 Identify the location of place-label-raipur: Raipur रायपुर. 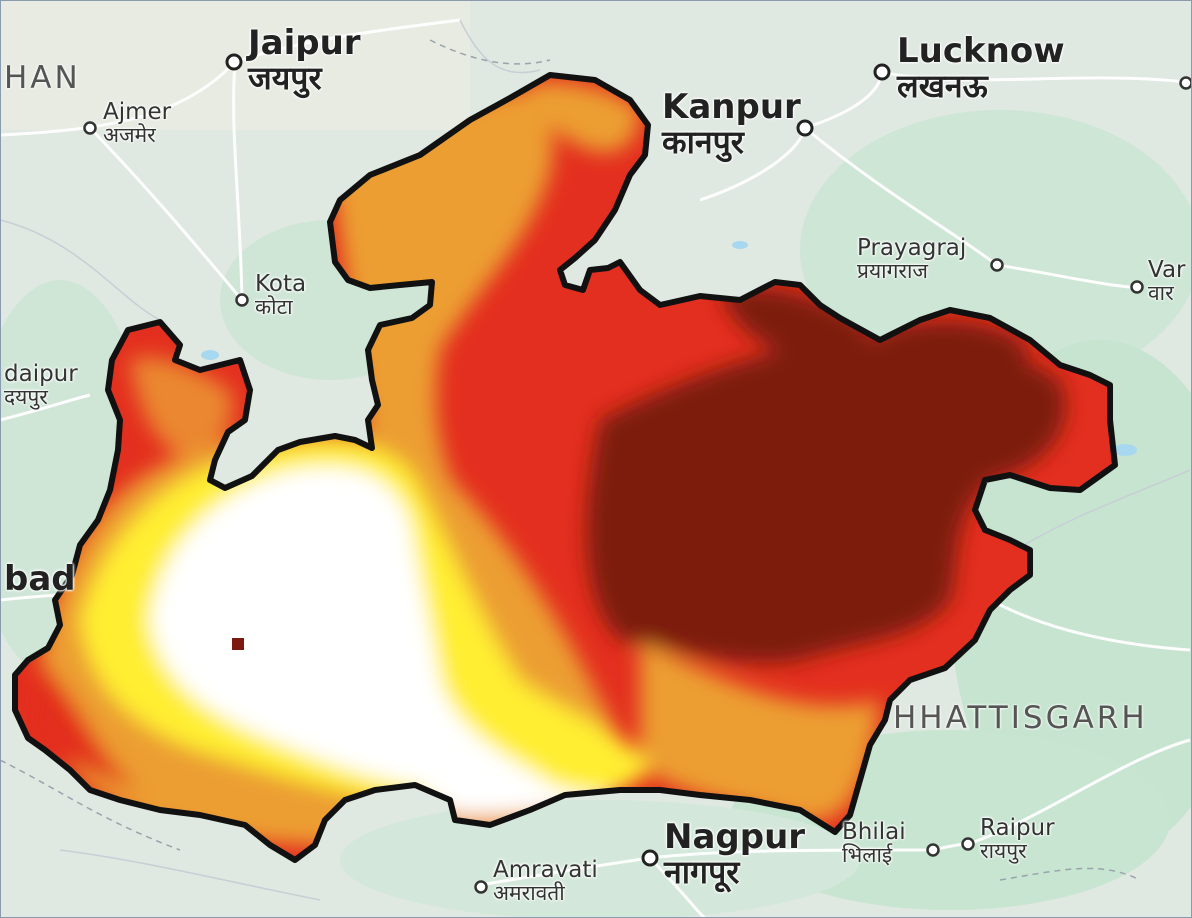
(1017, 839).